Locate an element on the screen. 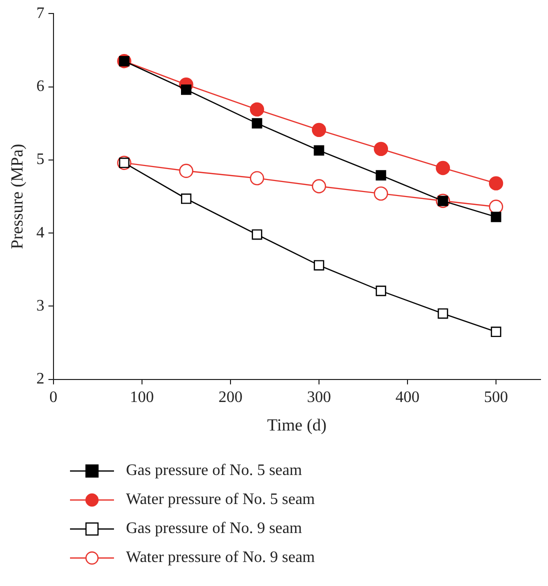  y-tick-label: 3 is located at coordinates (40, 305).